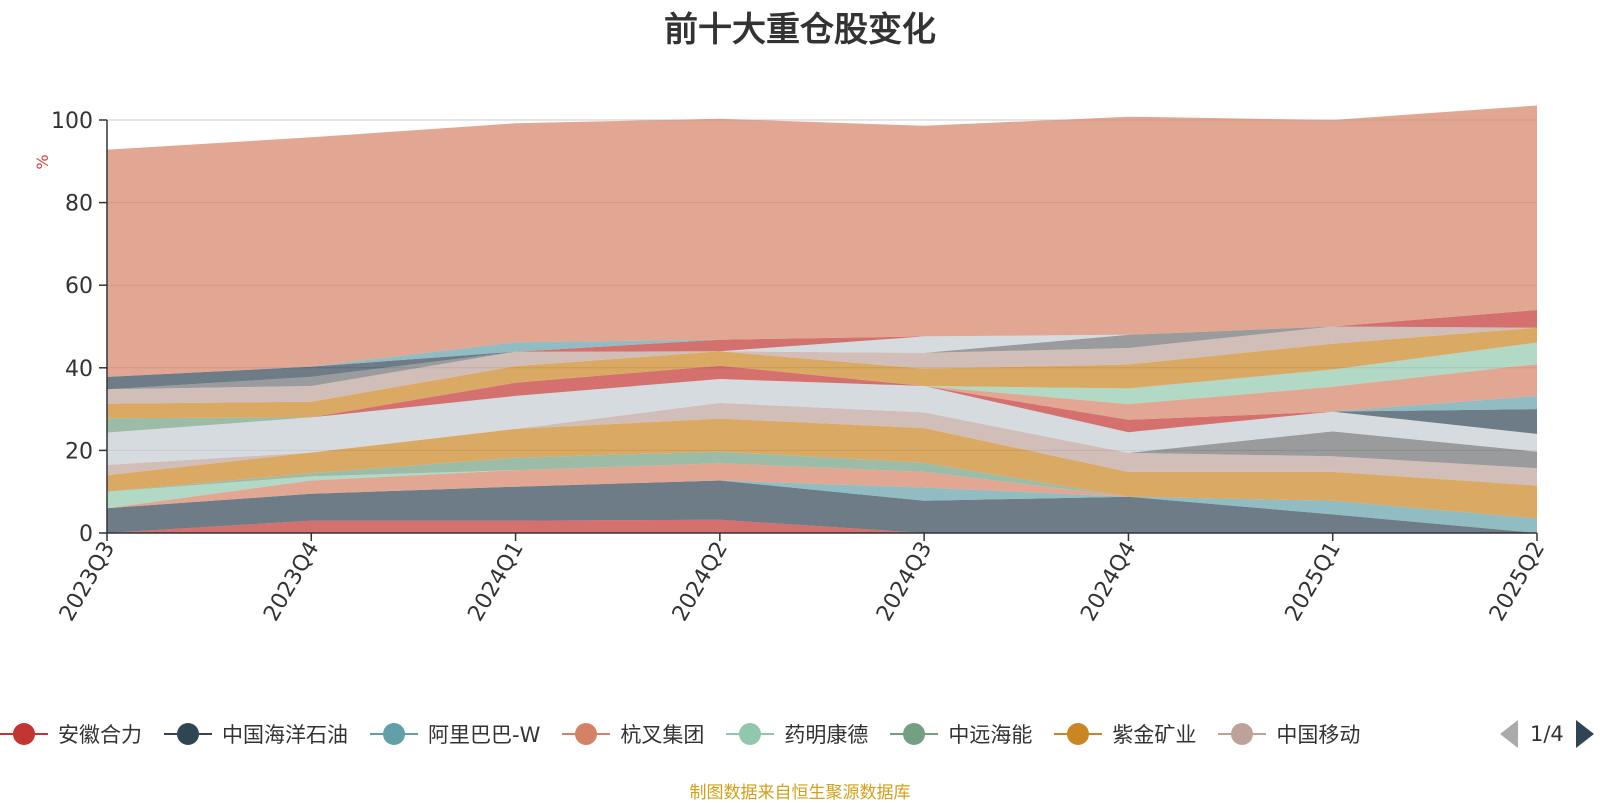 The width and height of the screenshot is (1600, 803). I want to click on legend-label: 阿里巴巴-W, so click(484, 735).